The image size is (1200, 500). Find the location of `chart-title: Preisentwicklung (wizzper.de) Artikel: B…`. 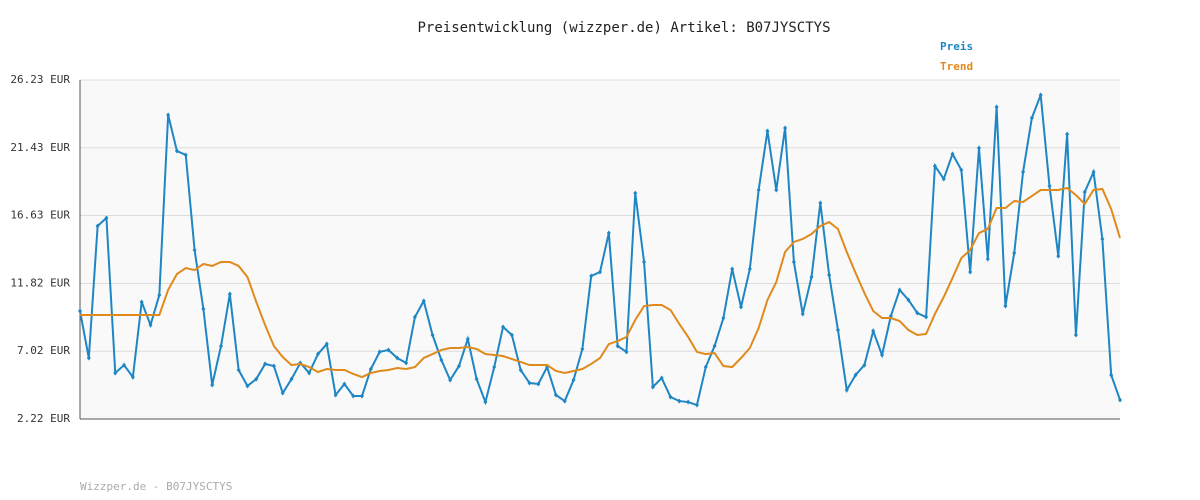

chart-title: Preisentwicklung (wizzper.de) Artikel: B… is located at coordinates (623, 28).